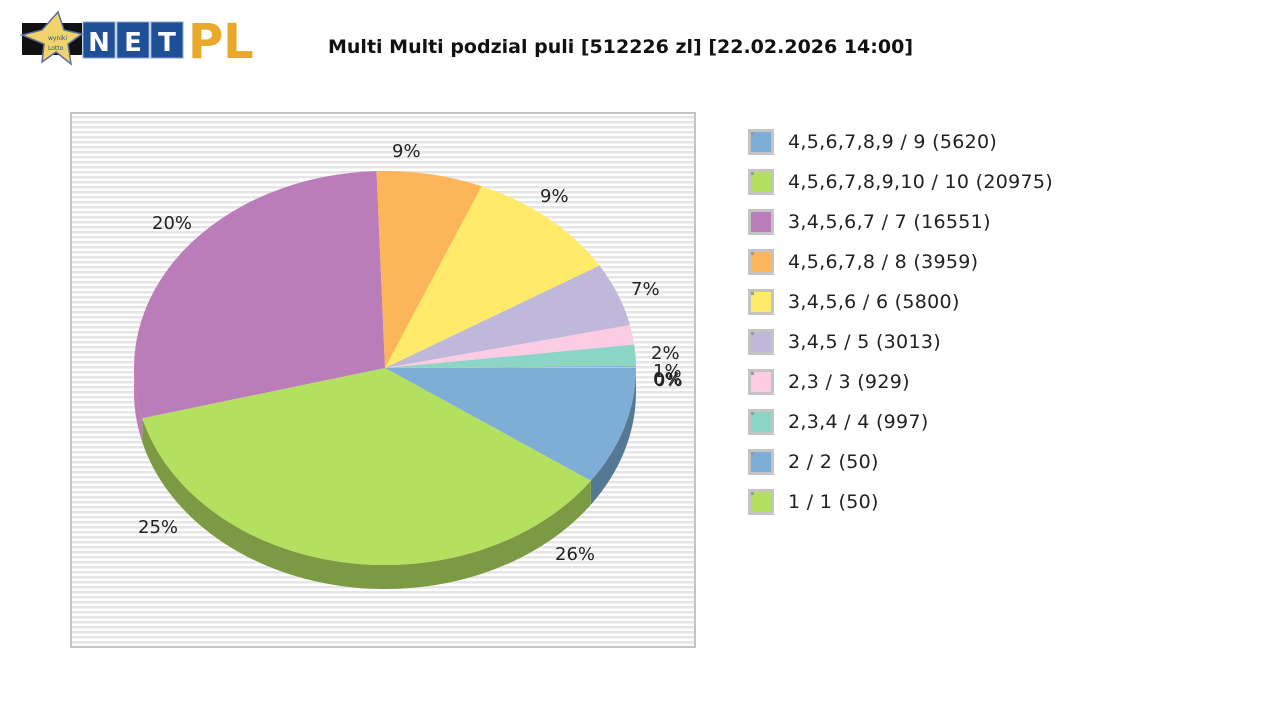 This screenshot has width=1280, height=720. What do you see at coordinates (57, 38) in the screenshot?
I see `logo-star-line1: wyniki` at bounding box center [57, 38].